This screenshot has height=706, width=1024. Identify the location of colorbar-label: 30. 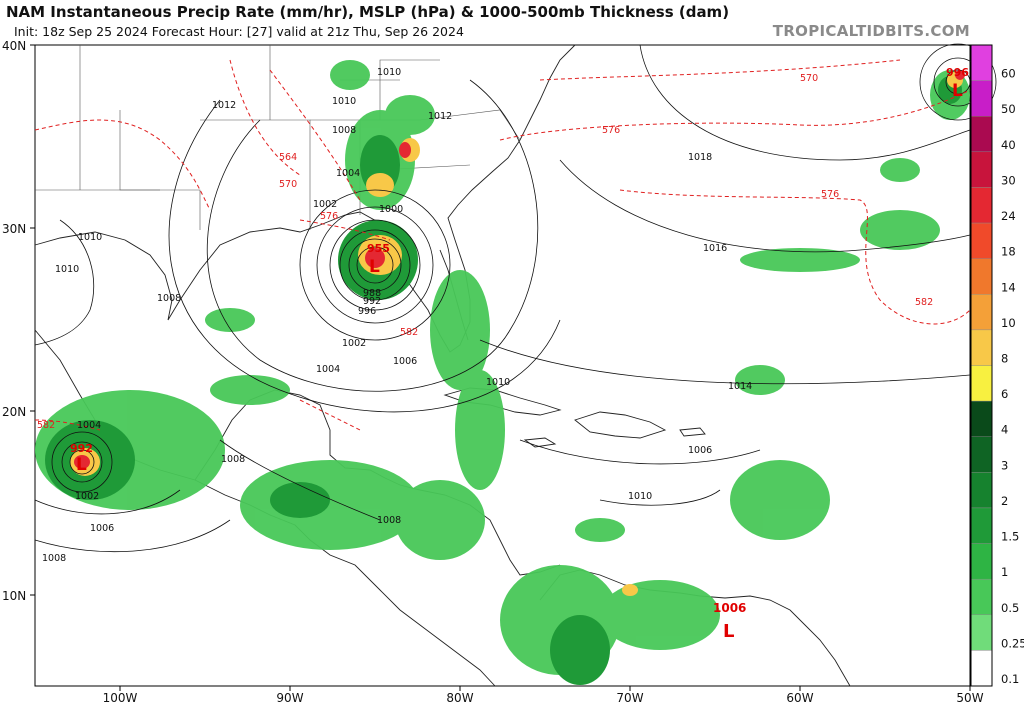
(1008, 180).